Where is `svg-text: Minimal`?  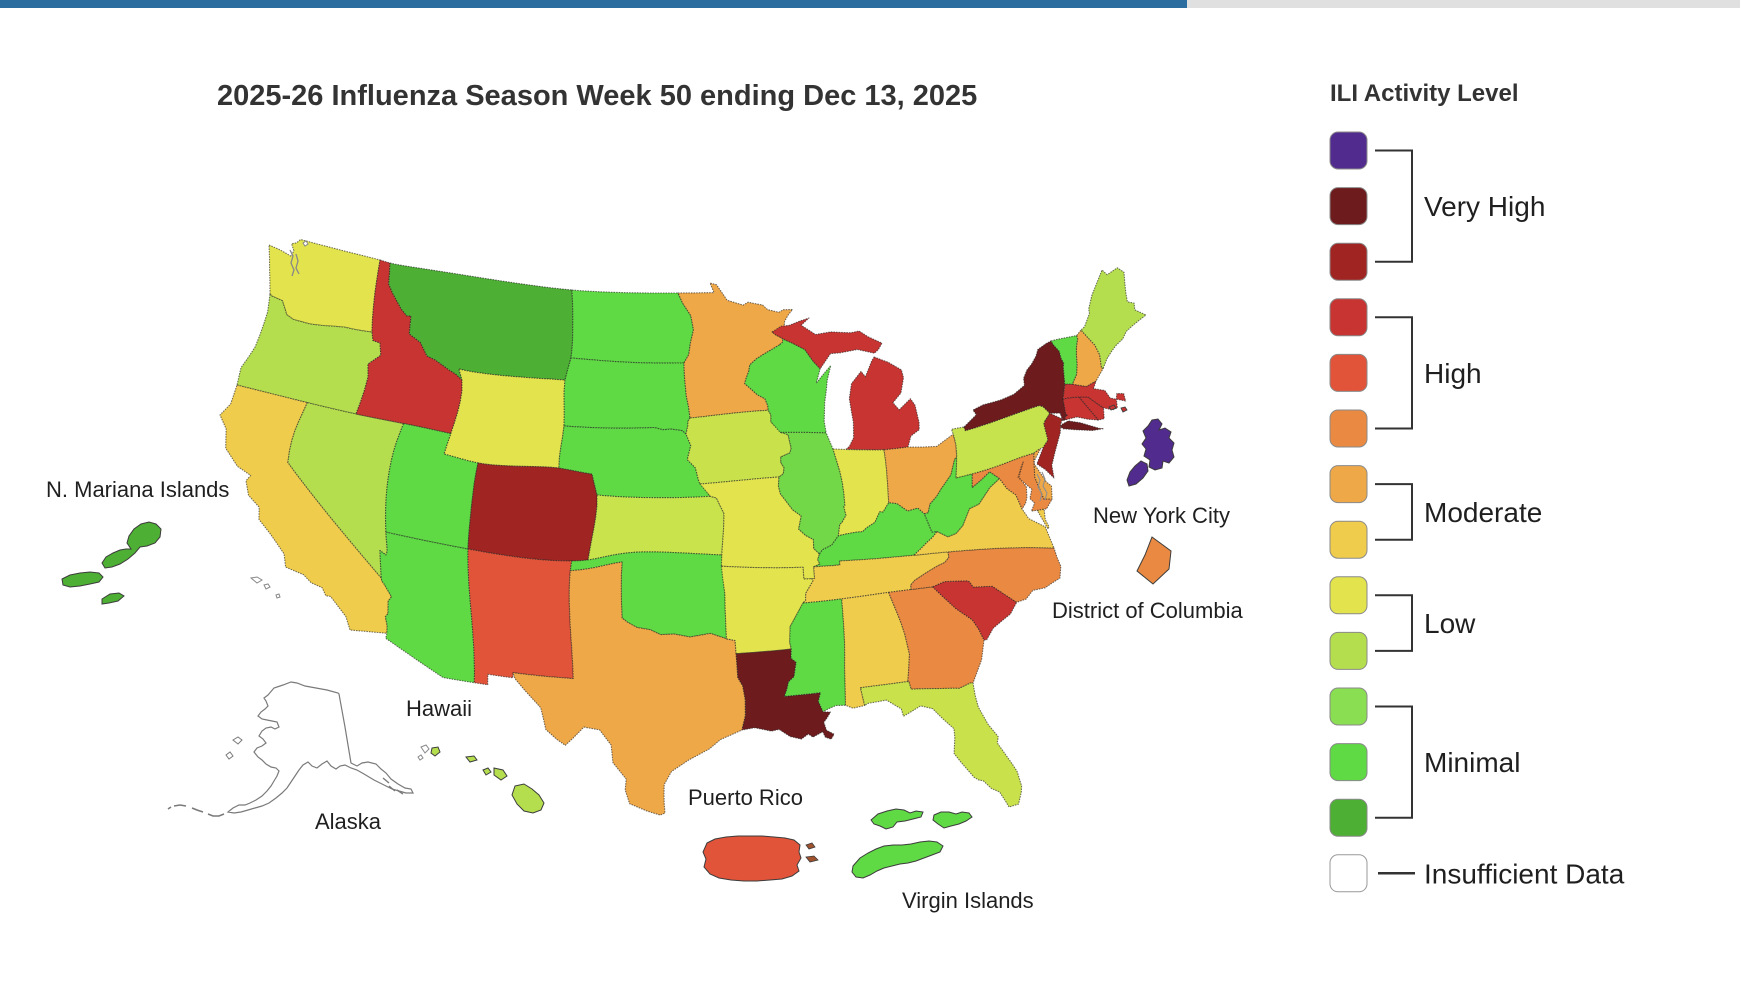 svg-text: Minimal is located at coordinates (1472, 762).